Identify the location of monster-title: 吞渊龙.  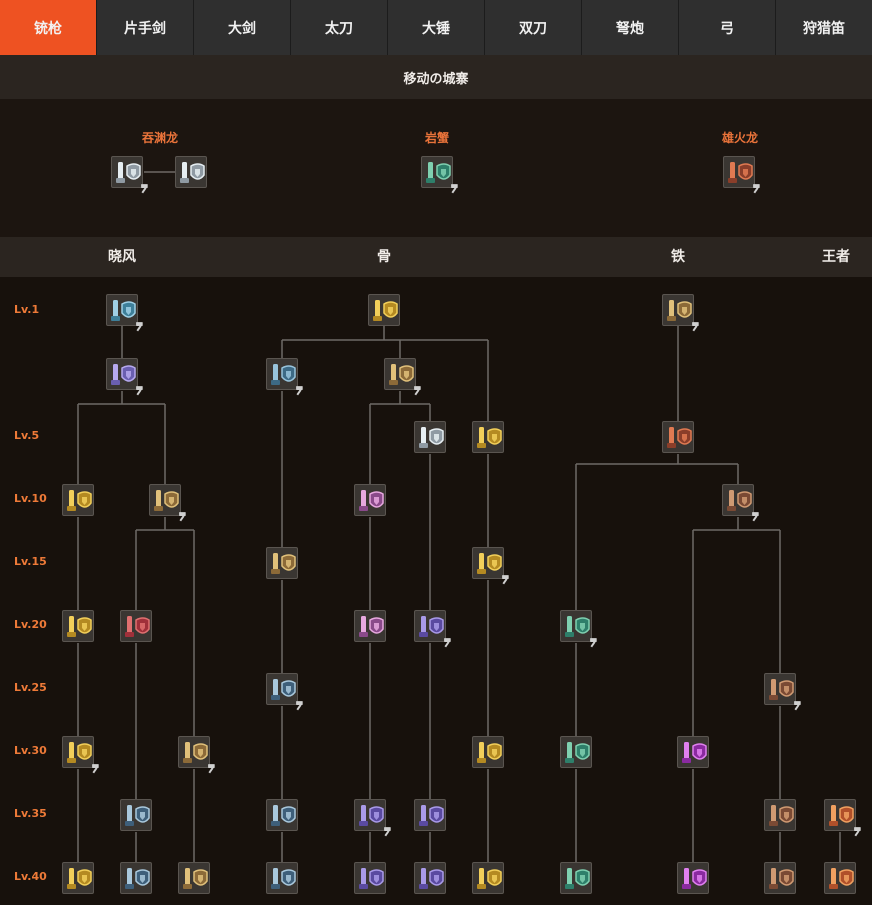
(160, 138).